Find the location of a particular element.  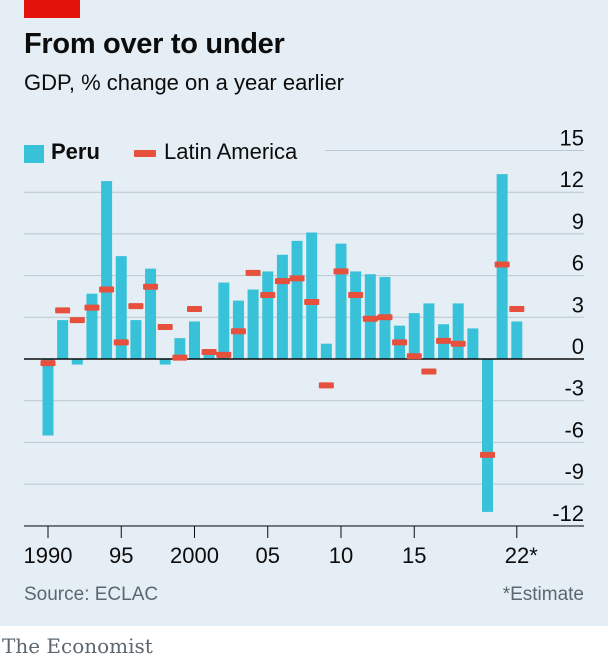

x-tick-label: 95 is located at coordinates (121, 555).